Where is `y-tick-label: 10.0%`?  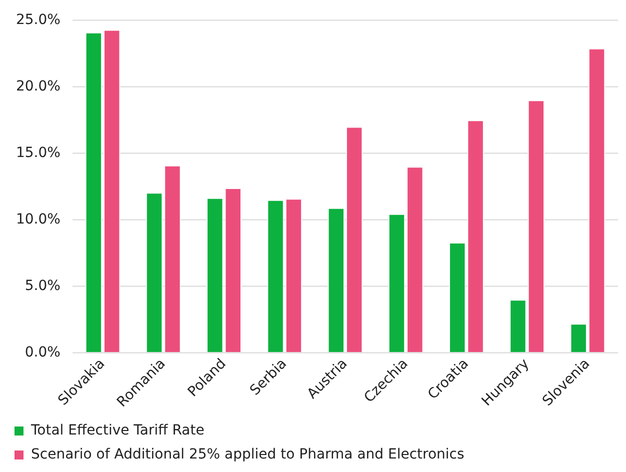 y-tick-label: 10.0% is located at coordinates (38, 220).